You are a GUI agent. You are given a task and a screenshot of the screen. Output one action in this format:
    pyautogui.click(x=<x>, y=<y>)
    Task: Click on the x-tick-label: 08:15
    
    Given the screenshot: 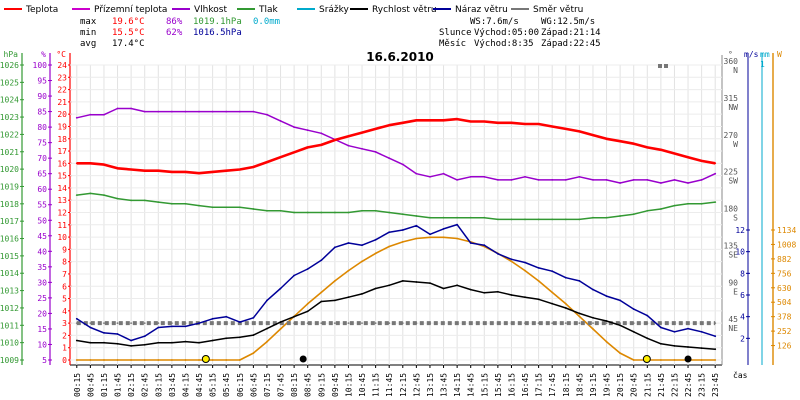 What is the action you would take?
    pyautogui.click(x=294, y=385)
    